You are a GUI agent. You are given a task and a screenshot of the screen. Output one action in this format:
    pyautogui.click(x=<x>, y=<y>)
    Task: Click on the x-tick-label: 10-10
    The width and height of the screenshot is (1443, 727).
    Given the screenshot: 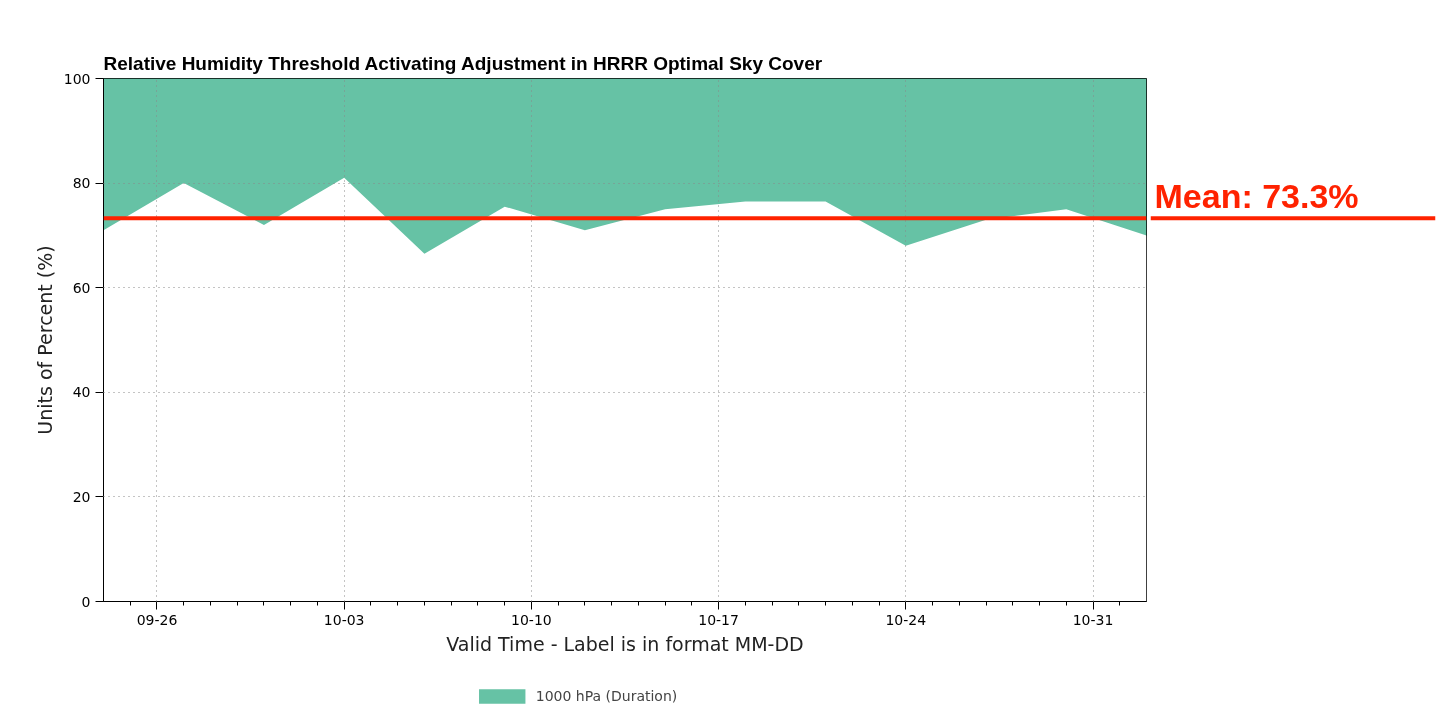 What is the action you would take?
    pyautogui.click(x=531, y=619)
    